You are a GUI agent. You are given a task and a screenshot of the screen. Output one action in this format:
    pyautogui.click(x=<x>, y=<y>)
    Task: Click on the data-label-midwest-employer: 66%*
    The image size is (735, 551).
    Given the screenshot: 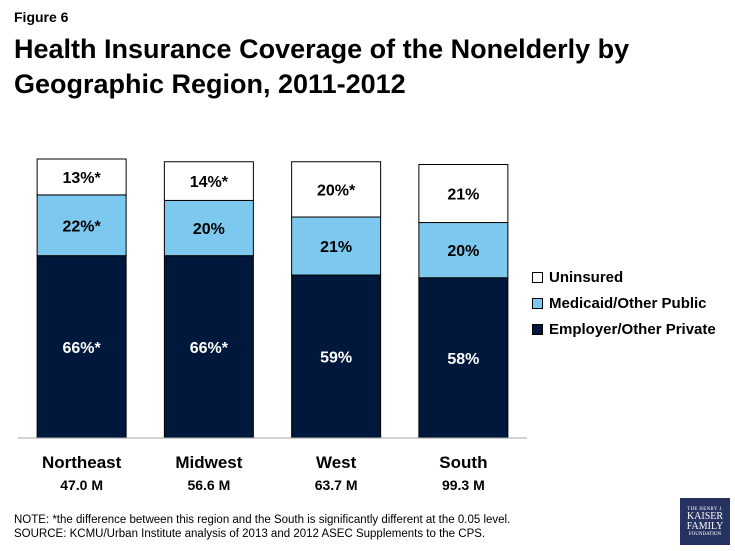 What is the action you would take?
    pyautogui.click(x=209, y=348)
    